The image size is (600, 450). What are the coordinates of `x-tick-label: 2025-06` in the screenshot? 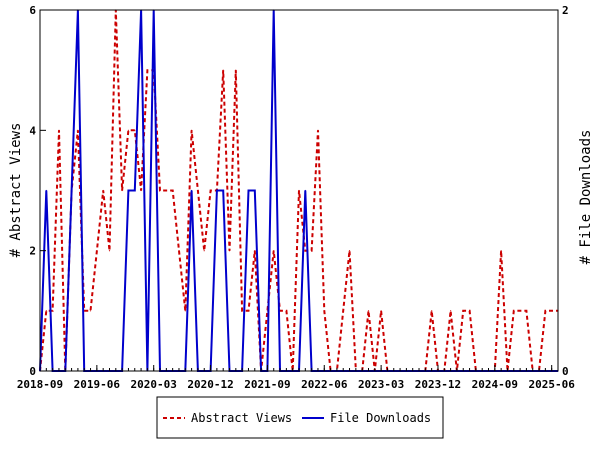 It's located at (552, 384).